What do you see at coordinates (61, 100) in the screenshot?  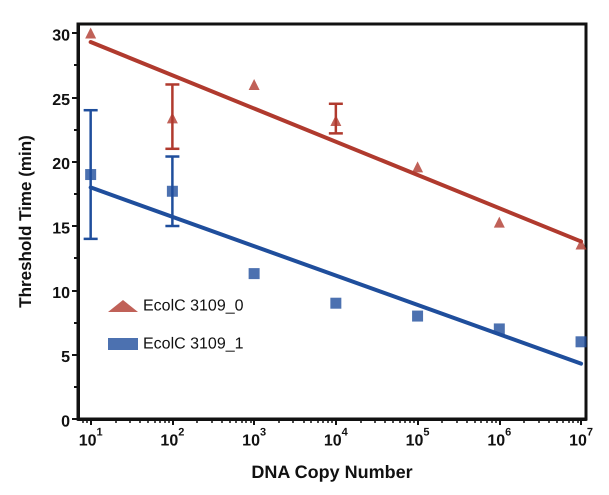 I see `y-tick-label: 25` at bounding box center [61, 100].